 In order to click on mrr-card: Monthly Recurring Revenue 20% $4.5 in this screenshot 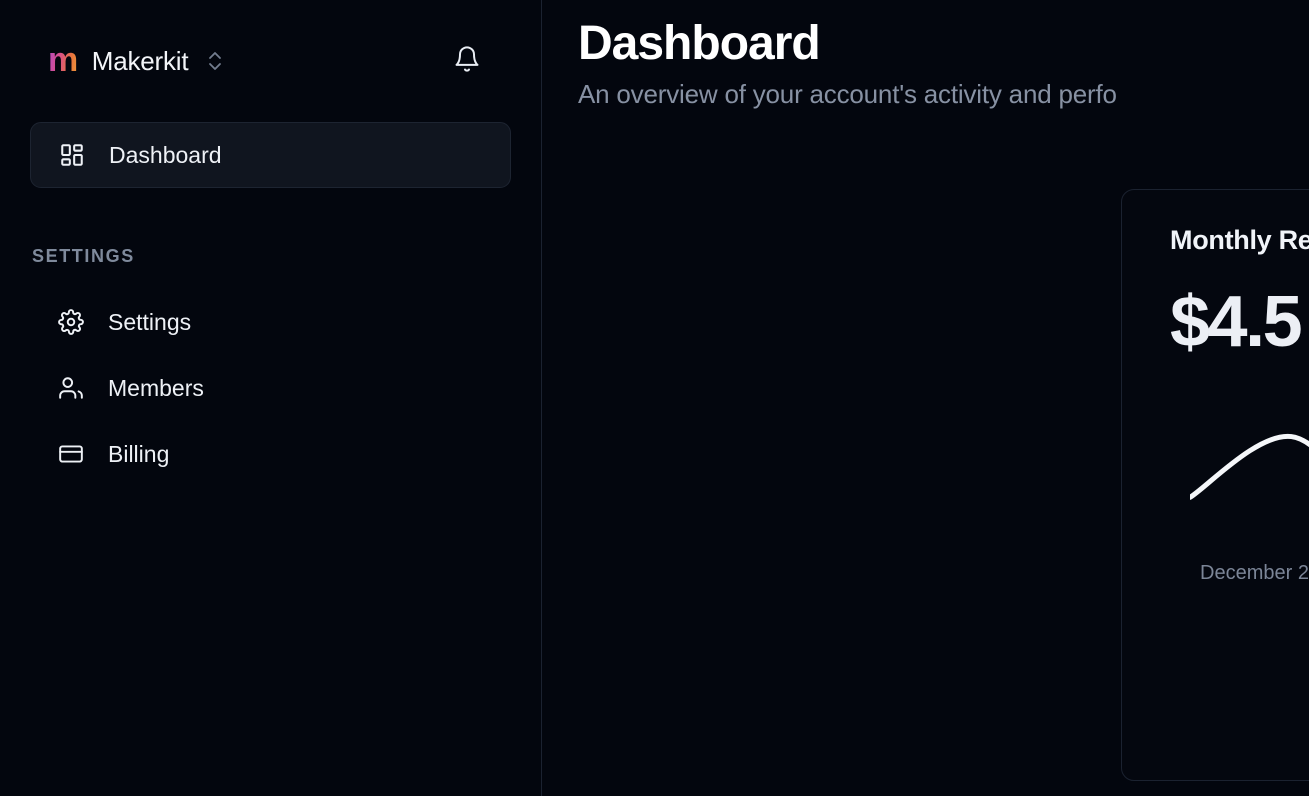, I will do `click(1215, 485)`.